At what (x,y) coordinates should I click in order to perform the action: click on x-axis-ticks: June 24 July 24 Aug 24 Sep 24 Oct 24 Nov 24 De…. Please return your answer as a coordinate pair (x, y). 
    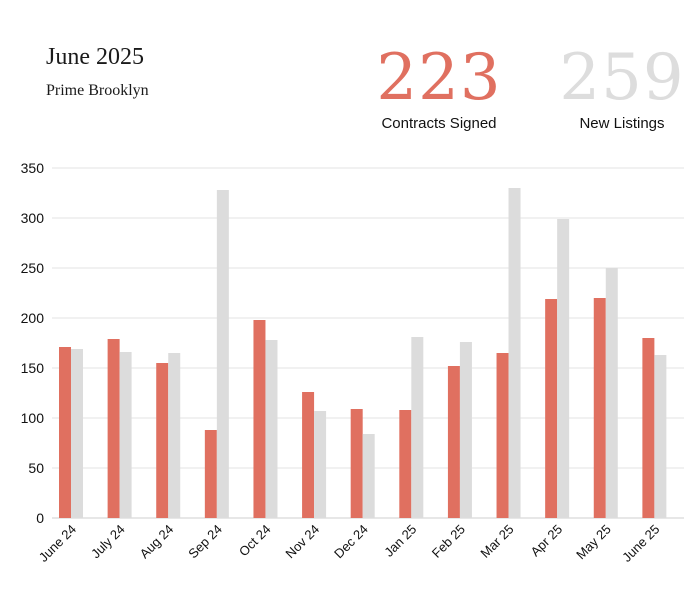
    Looking at the image, I should click on (349, 543).